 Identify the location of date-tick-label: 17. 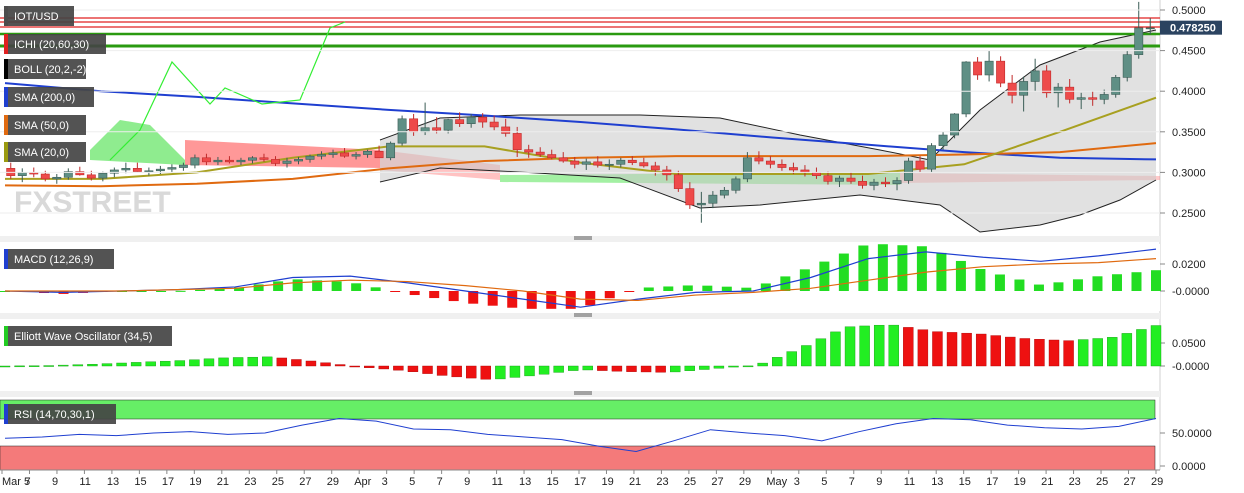
(168, 482).